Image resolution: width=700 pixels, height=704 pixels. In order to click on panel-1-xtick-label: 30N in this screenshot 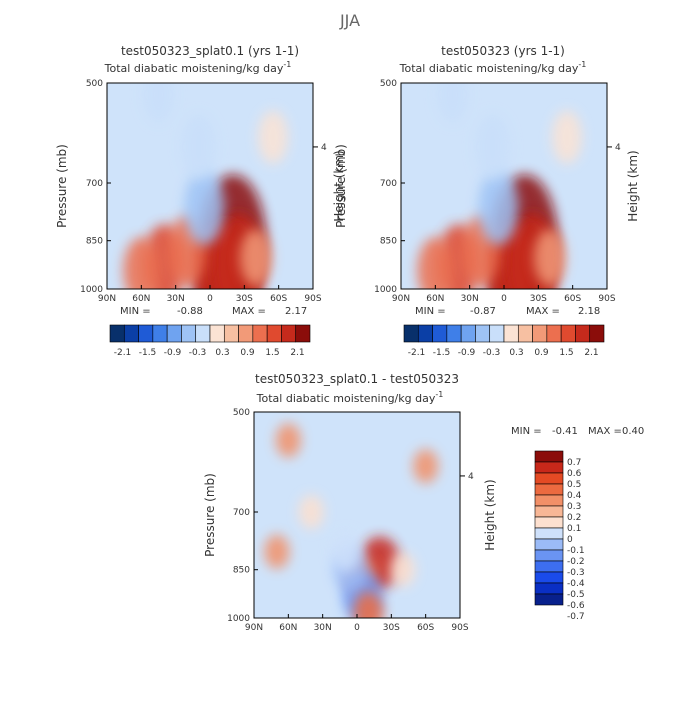, I will do `click(176, 299)`.